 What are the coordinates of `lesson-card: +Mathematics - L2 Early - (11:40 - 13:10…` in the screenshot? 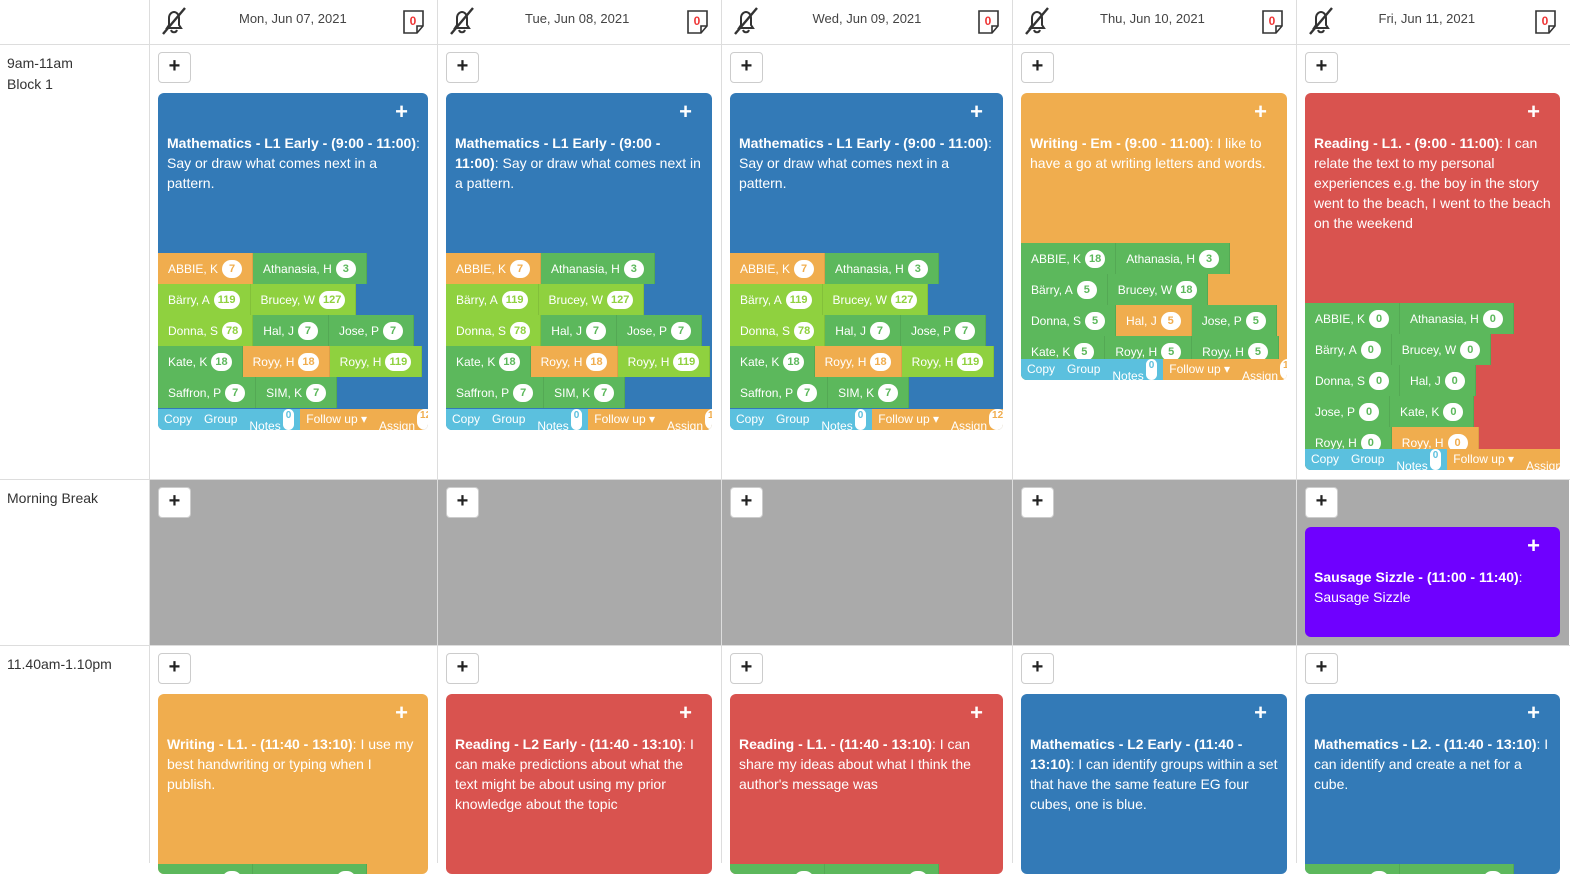 It's located at (1154, 784).